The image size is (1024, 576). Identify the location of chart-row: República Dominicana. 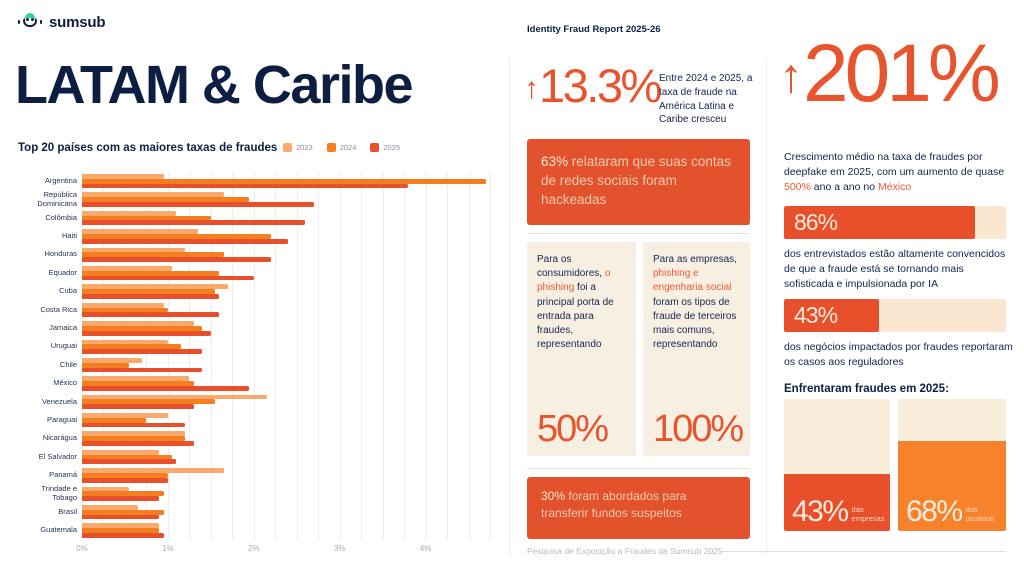
(254, 199).